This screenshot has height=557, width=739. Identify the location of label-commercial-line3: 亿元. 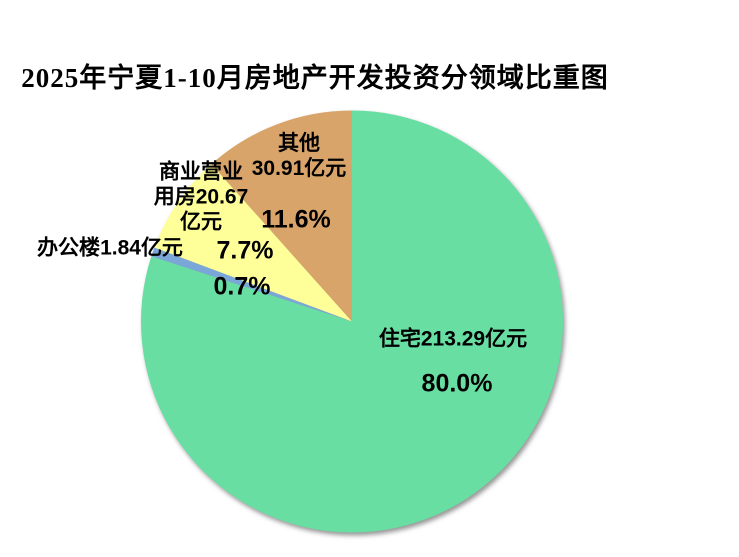
(201, 221).